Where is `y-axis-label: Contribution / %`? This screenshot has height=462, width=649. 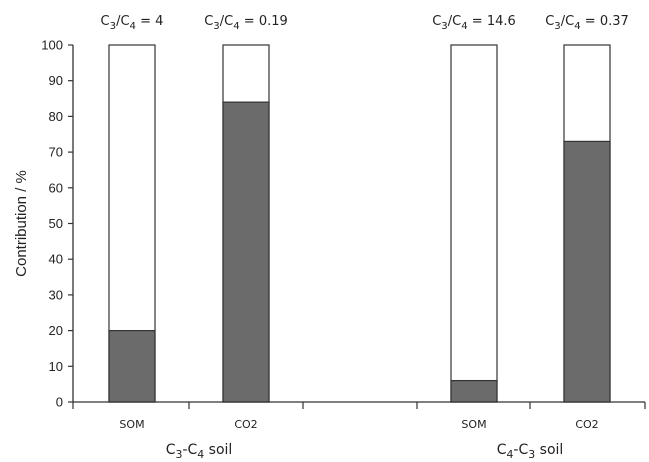
y-axis-label: Contribution / % is located at coordinates (21, 223).